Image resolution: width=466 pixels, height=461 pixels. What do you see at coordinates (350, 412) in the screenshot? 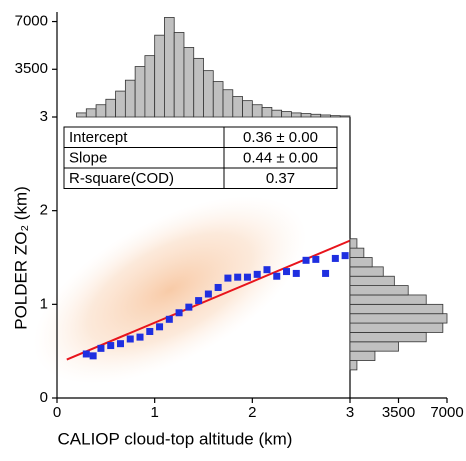
I see `x-tick-label: 3` at bounding box center [350, 412].